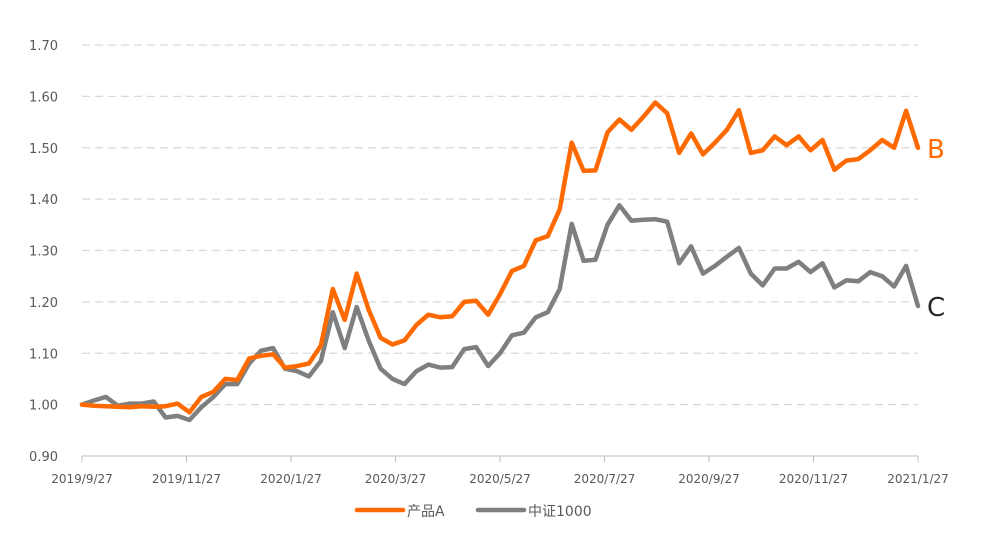 The height and width of the screenshot is (545, 982). What do you see at coordinates (43, 149) in the screenshot?
I see `y-tick-label: 1.50` at bounding box center [43, 149].